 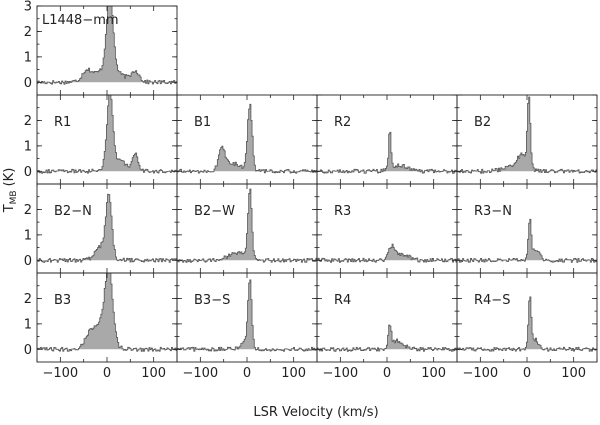 I want to click on spectrum-panel-9: 0 1 2 −100 0 100 B3, so click(x=101, y=326).